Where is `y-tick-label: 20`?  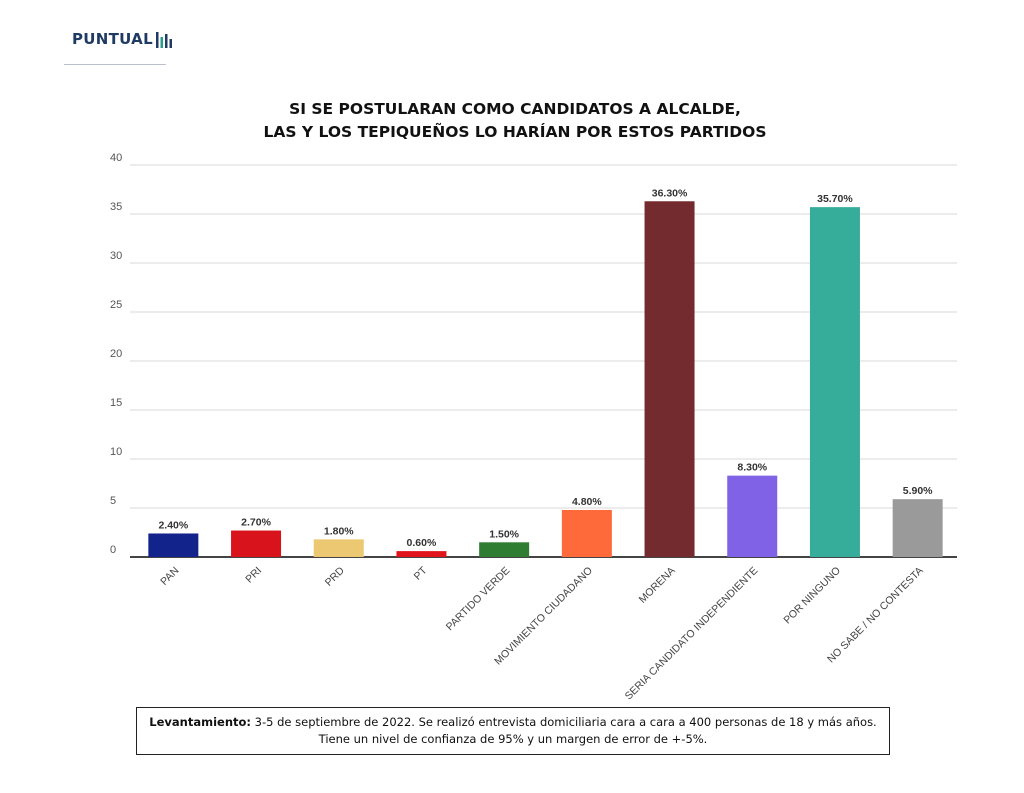
y-tick-label: 20 is located at coordinates (116, 354).